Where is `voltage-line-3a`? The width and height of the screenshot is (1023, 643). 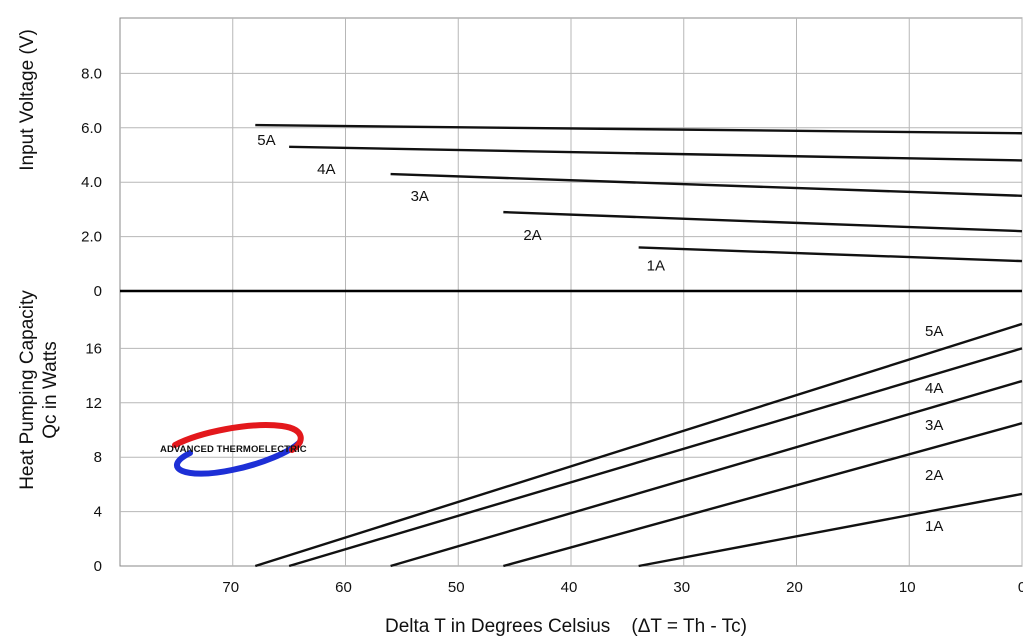
voltage-line-3a is located at coordinates (706, 184).